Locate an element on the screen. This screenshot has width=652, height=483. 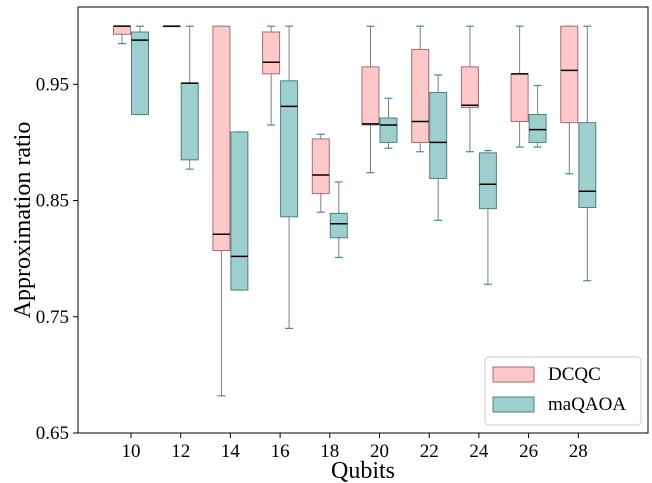
x-axis-label: Qubits is located at coordinates (363, 470).